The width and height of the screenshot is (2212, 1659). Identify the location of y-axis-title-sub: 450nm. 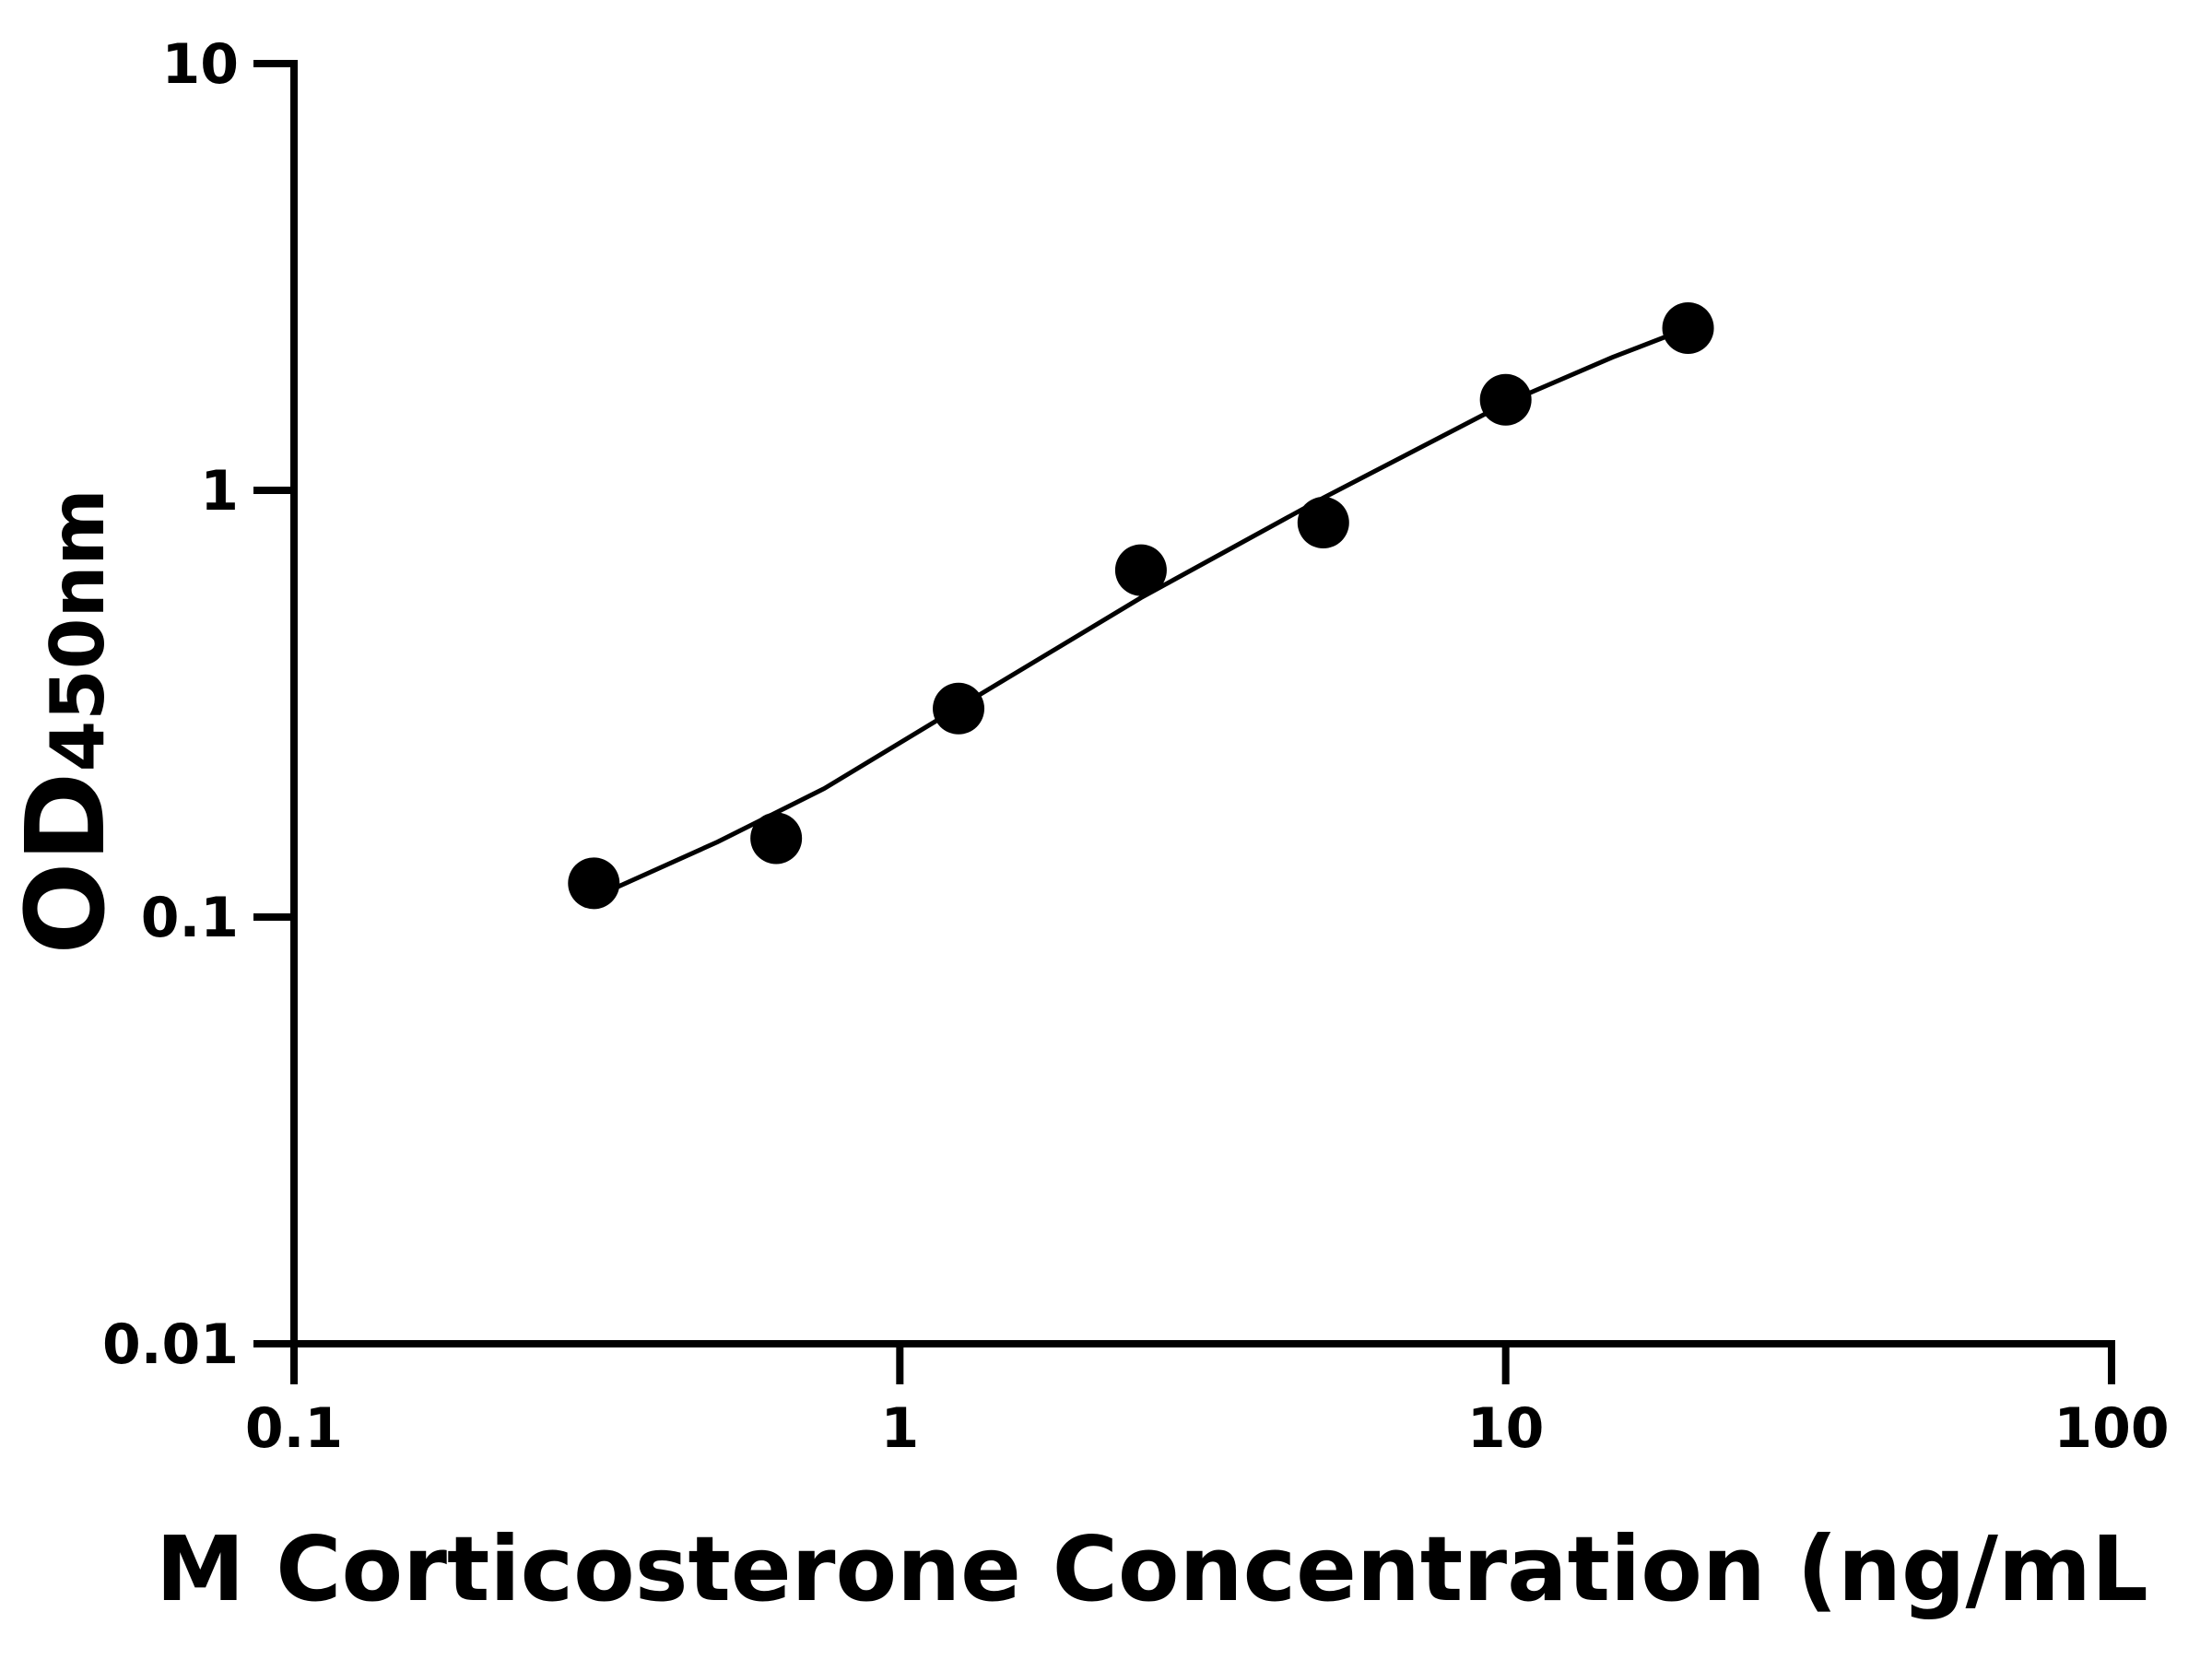
(78, 629).